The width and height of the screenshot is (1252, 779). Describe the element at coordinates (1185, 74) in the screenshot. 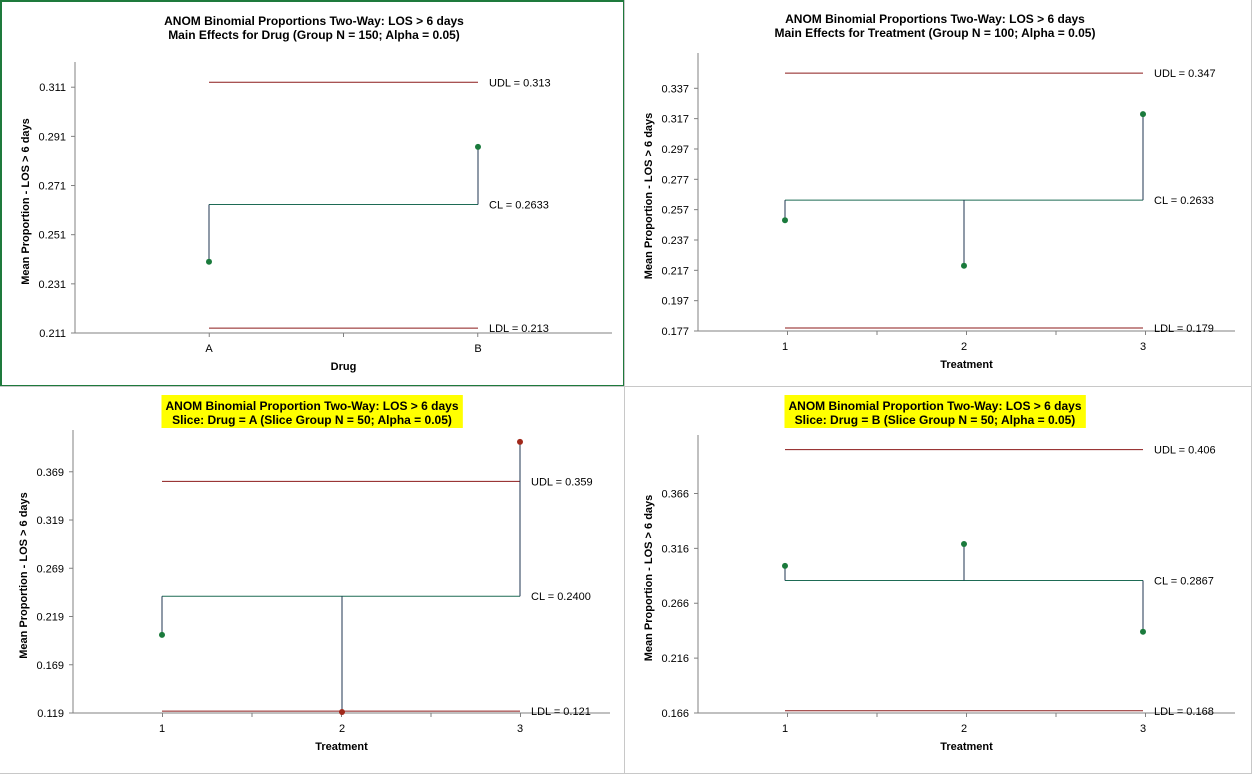

I see `udl-label: UDL = 0.347` at that location.